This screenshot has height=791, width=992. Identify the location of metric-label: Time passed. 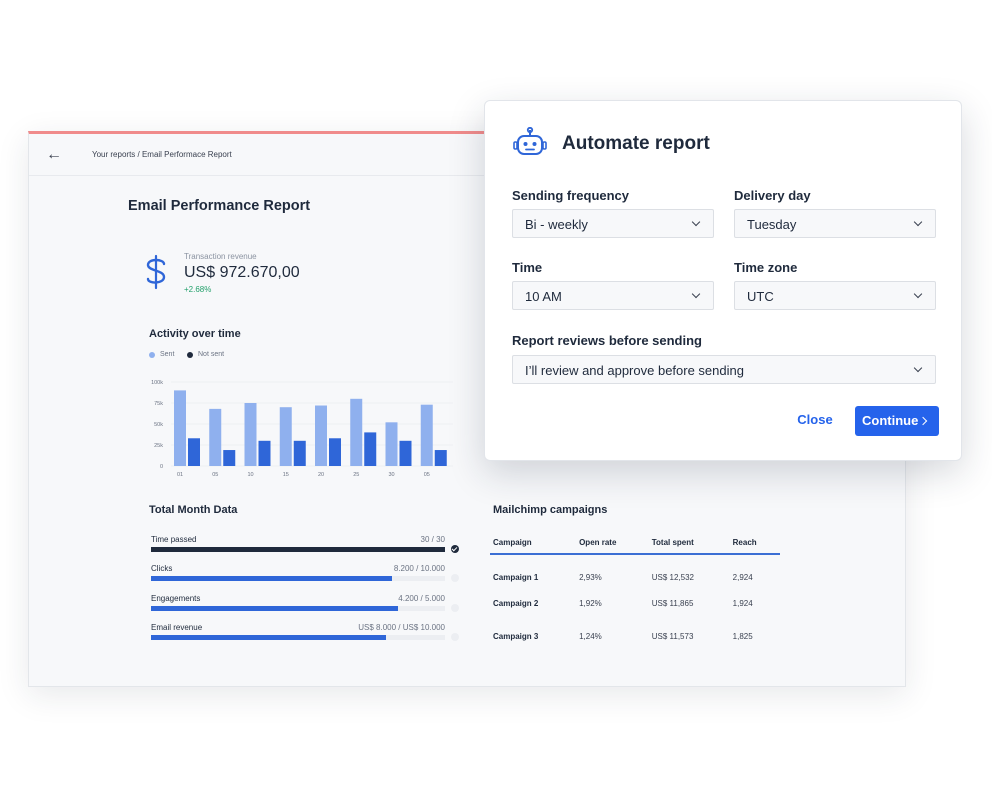
(174, 539).